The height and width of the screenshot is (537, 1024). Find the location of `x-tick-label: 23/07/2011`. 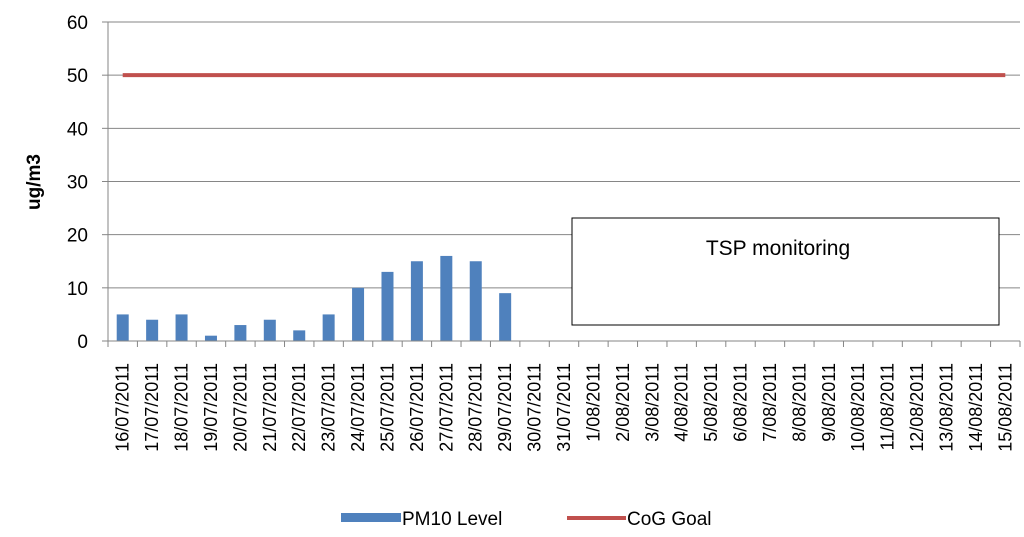

x-tick-label: 23/07/2011 is located at coordinates (329, 407).